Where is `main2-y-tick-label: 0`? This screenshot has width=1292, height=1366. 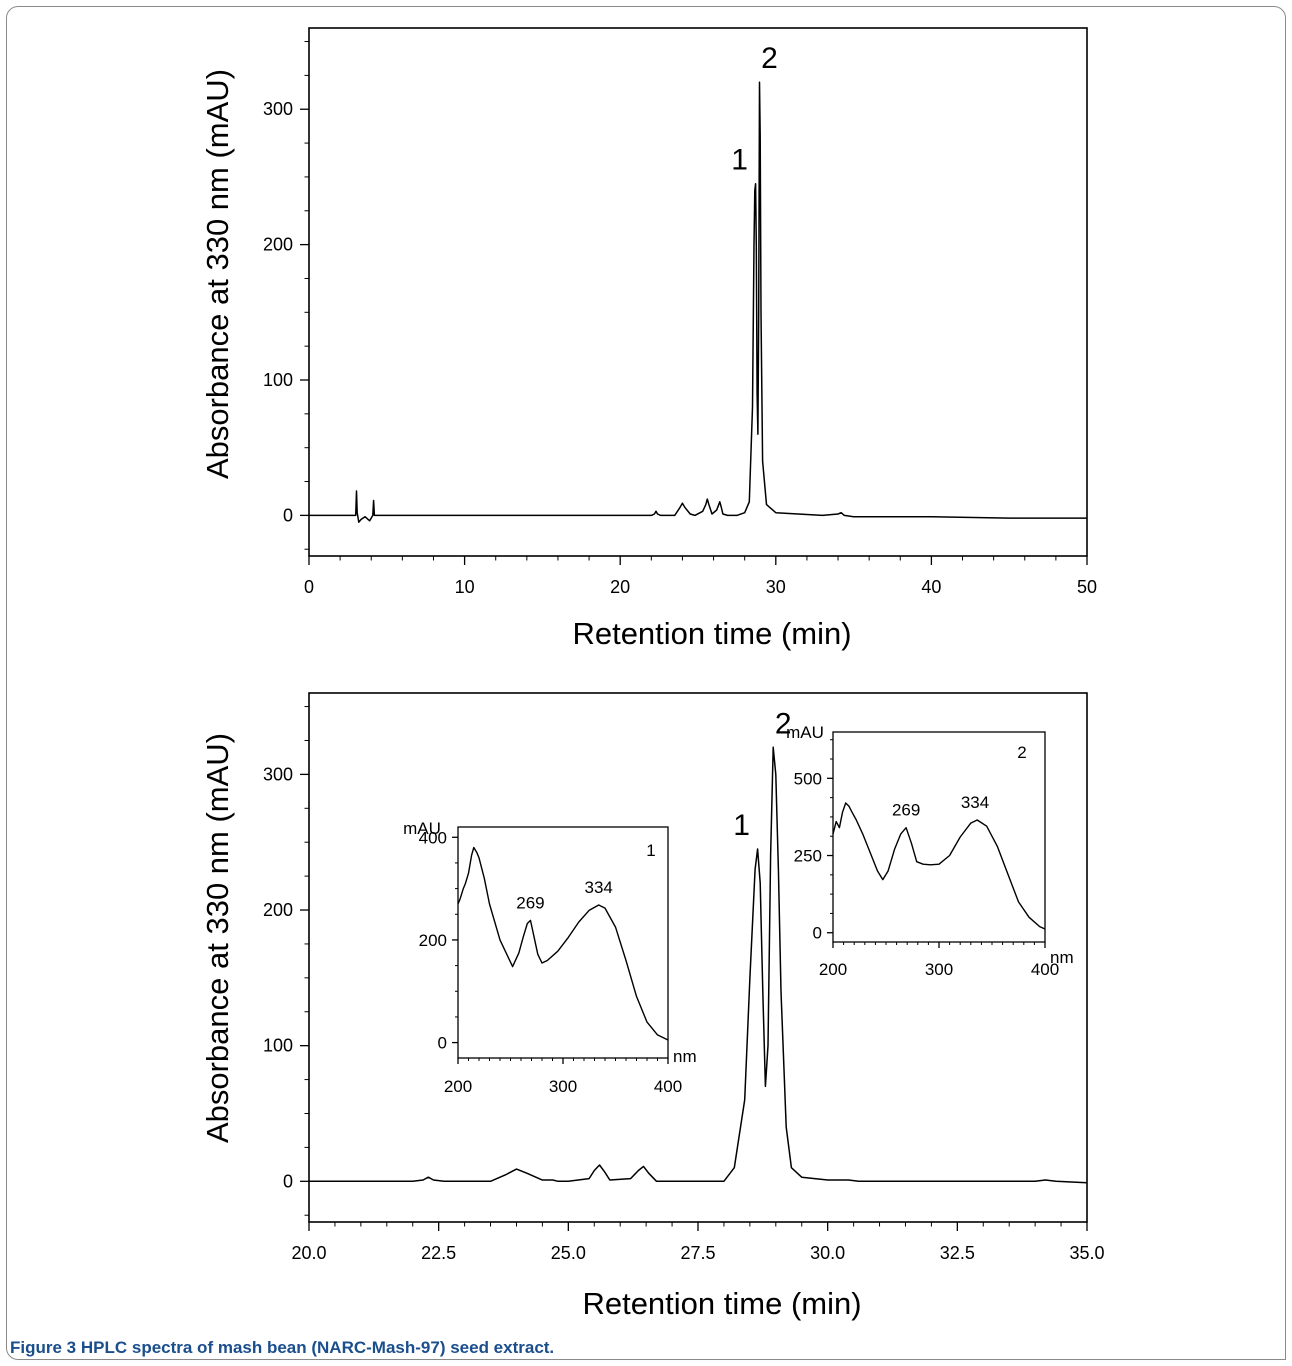 main2-y-tick-label: 0 is located at coordinates (288, 1181).